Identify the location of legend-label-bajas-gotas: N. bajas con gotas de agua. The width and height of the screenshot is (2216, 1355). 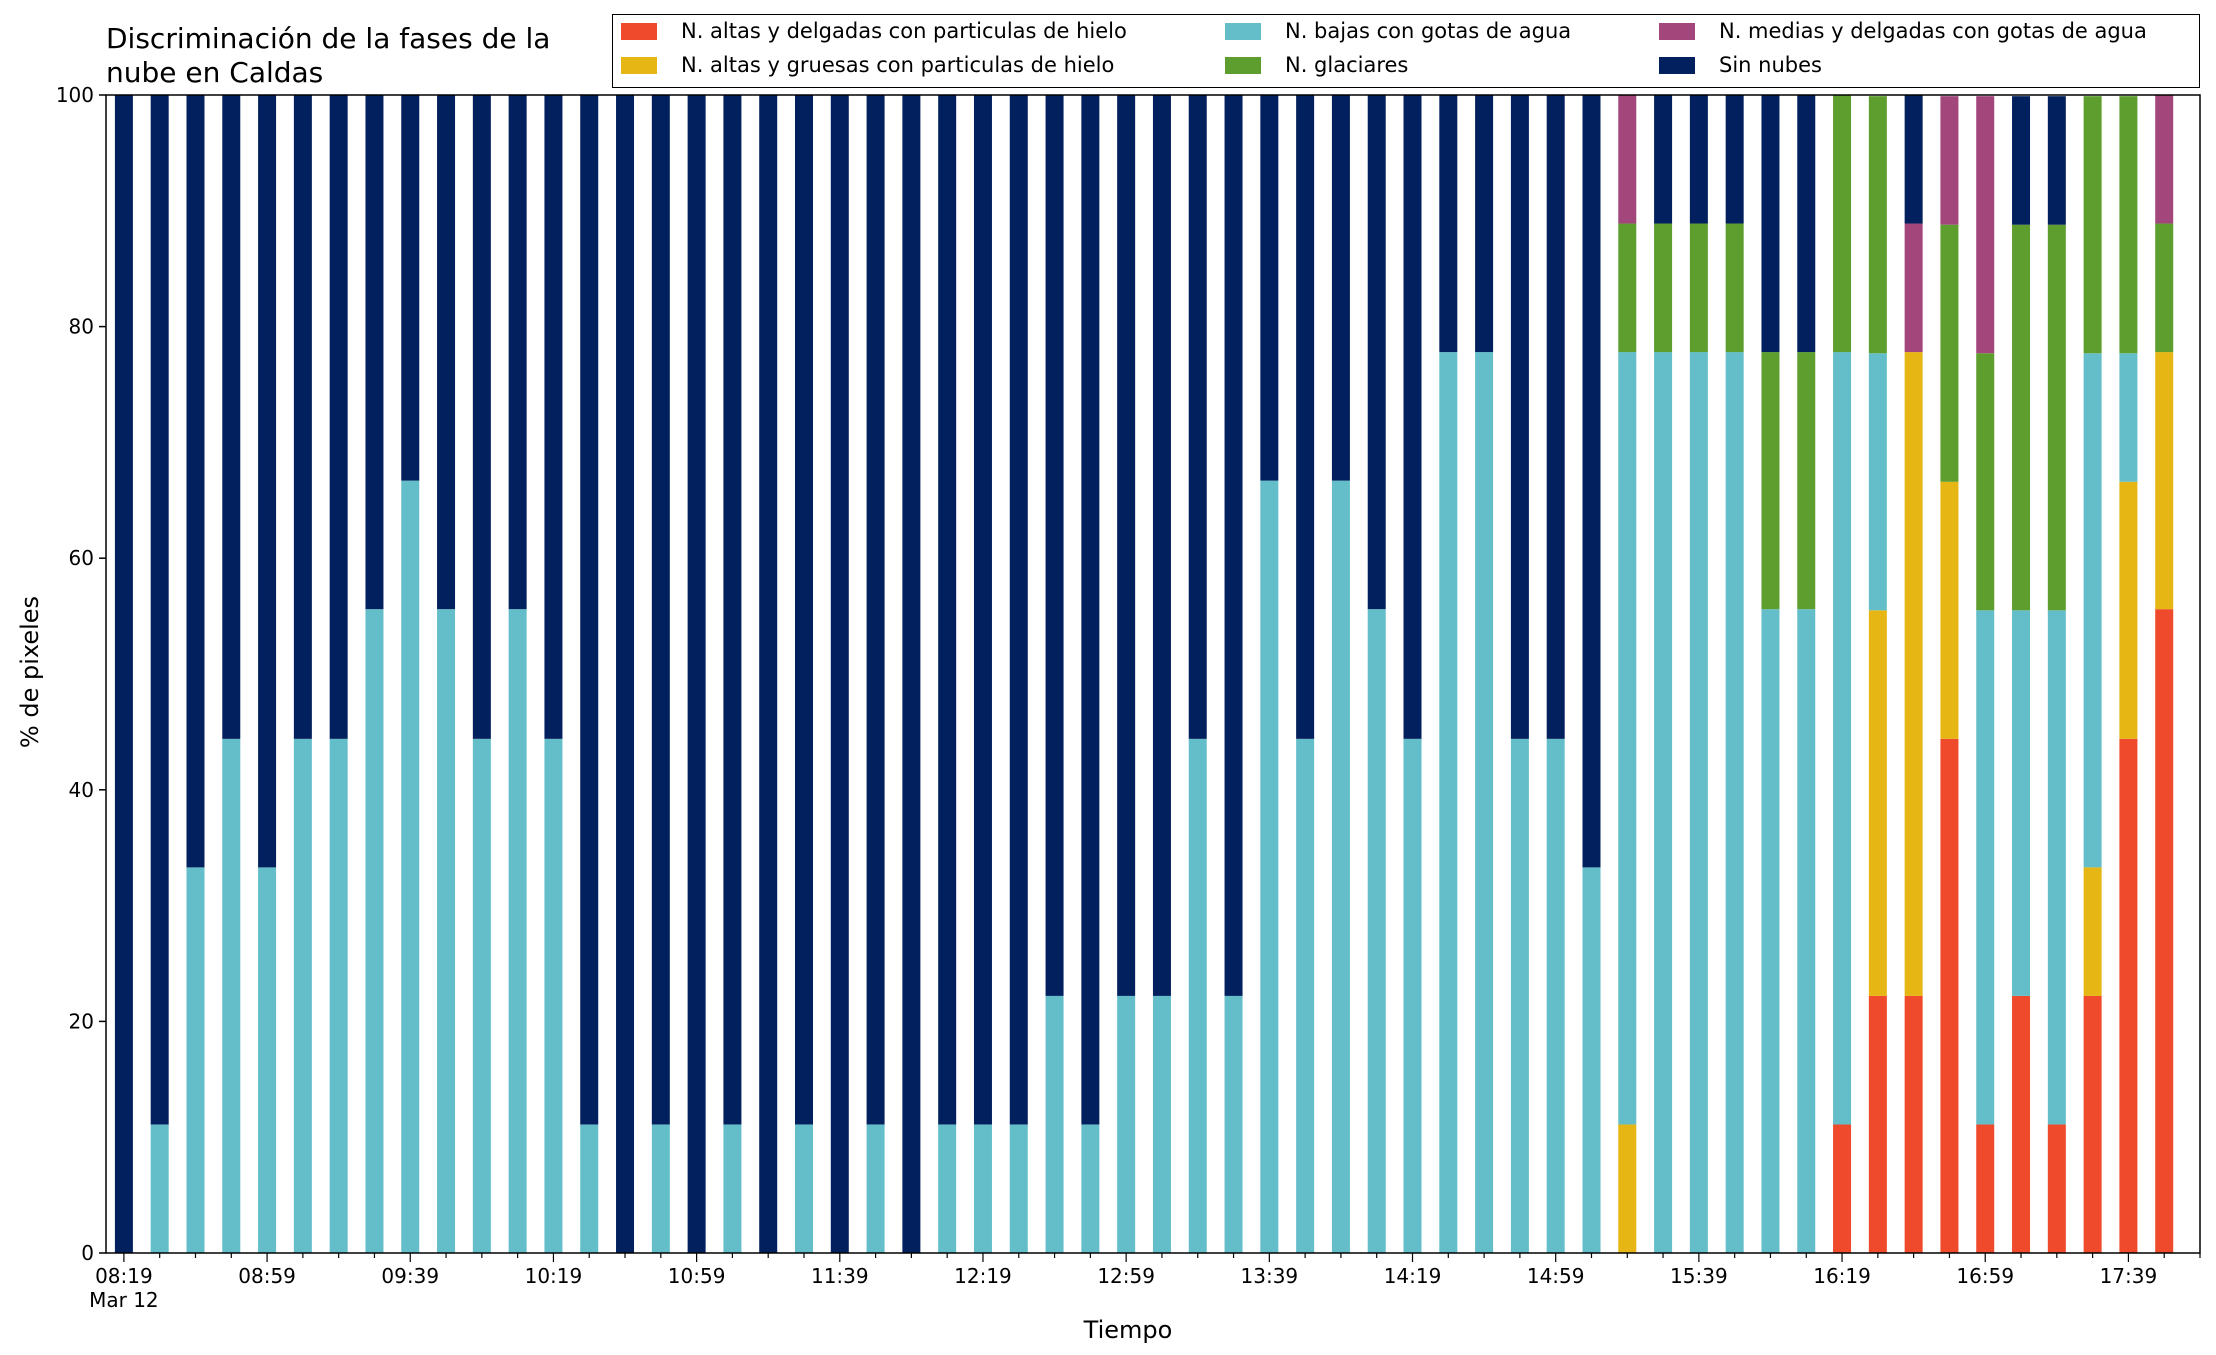
(1428, 31).